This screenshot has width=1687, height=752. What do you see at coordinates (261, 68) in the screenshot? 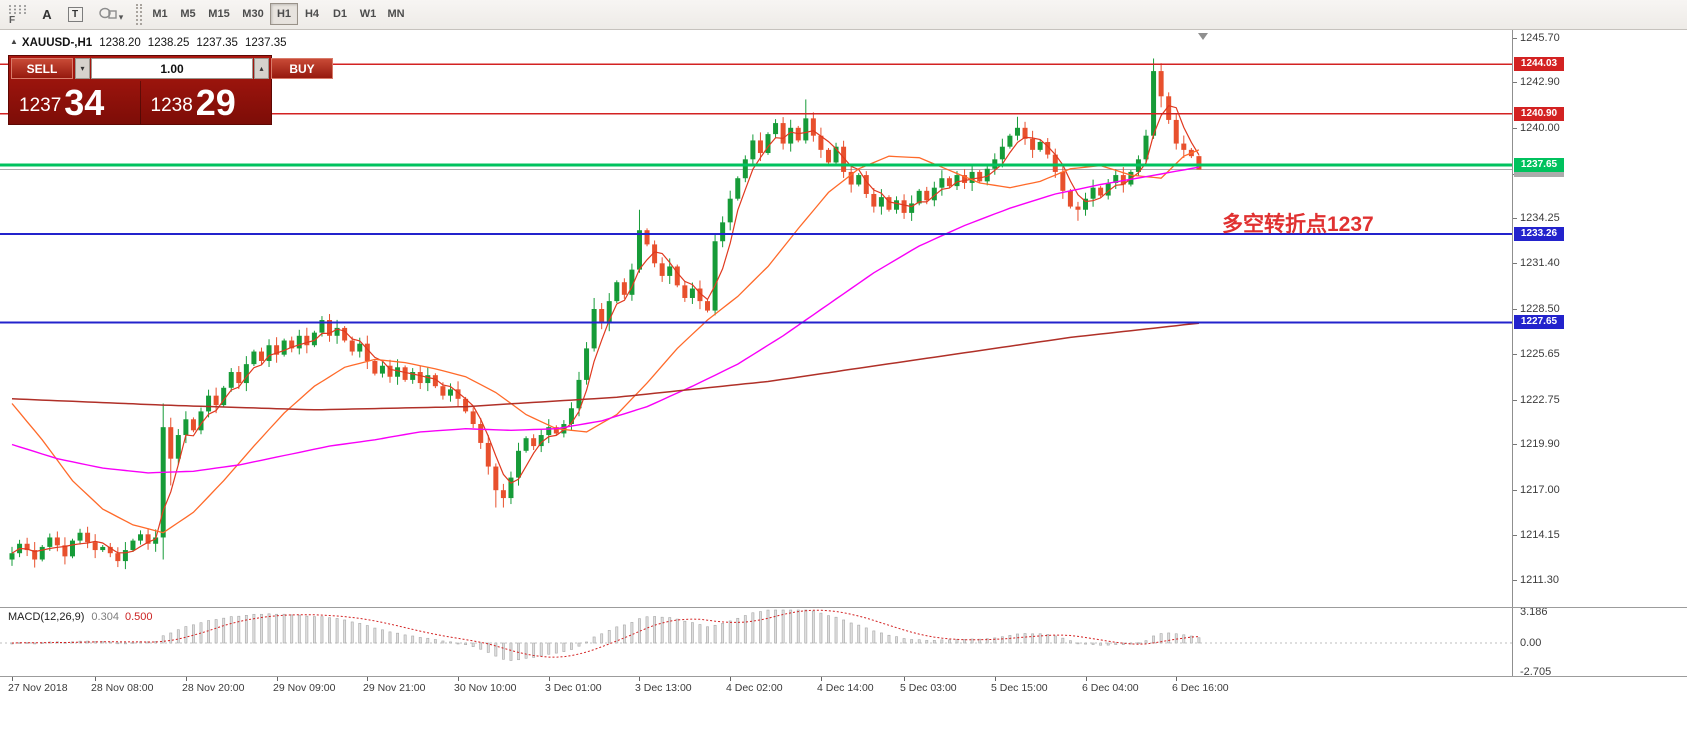
I see `volume-increase-button: ▴` at bounding box center [261, 68].